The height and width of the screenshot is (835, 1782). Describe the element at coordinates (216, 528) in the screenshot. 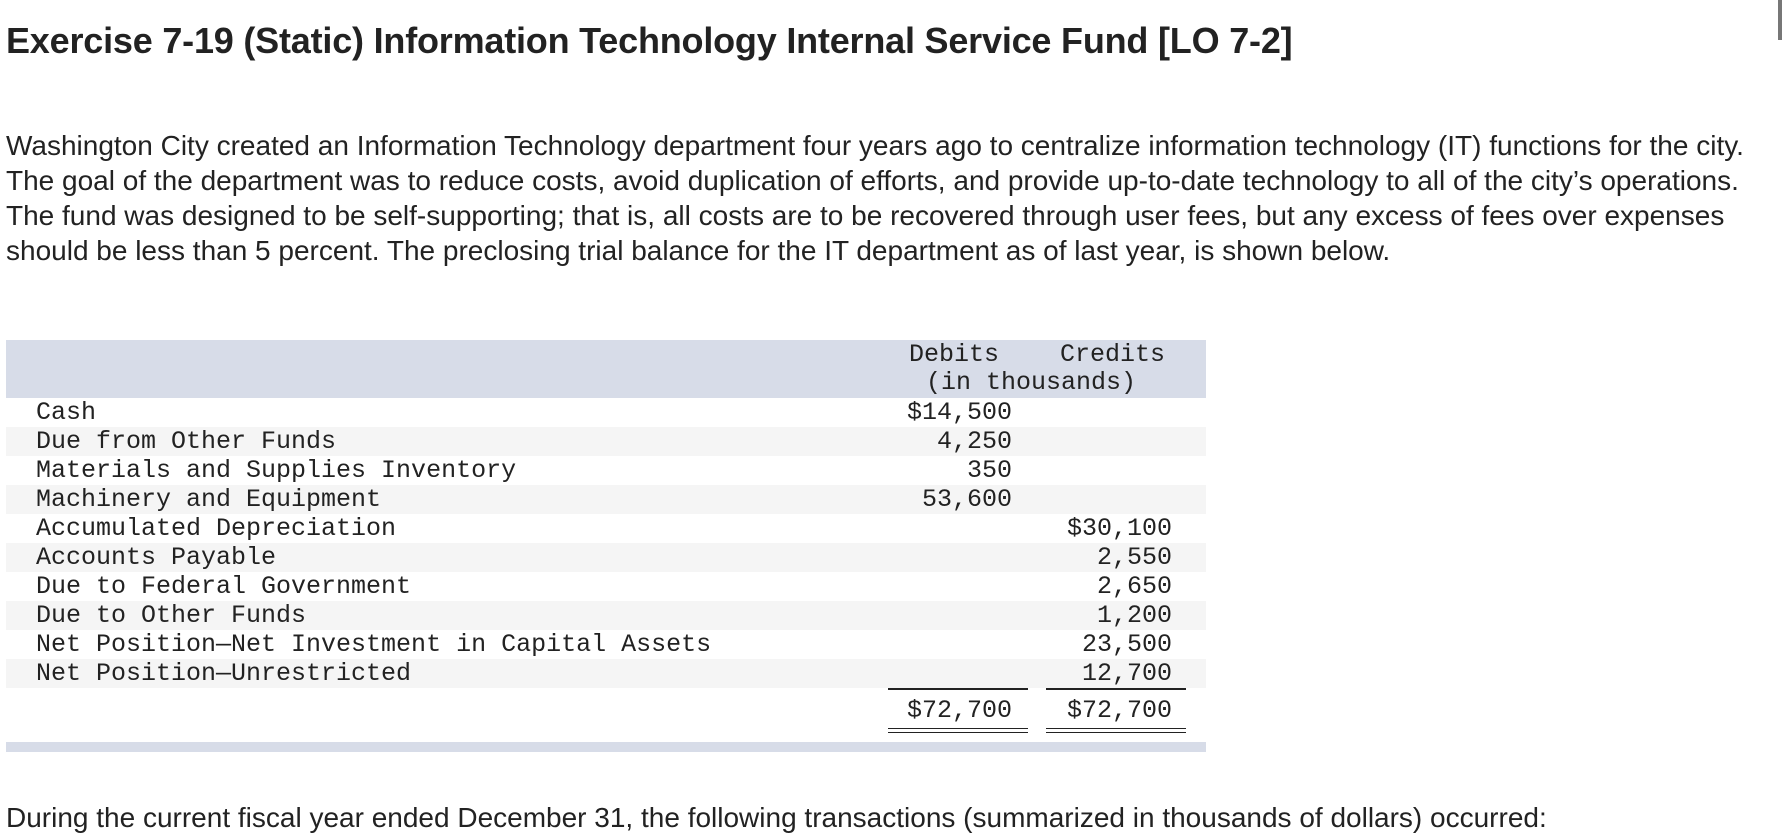

I see `account-name: Accumulated Depreciation` at that location.